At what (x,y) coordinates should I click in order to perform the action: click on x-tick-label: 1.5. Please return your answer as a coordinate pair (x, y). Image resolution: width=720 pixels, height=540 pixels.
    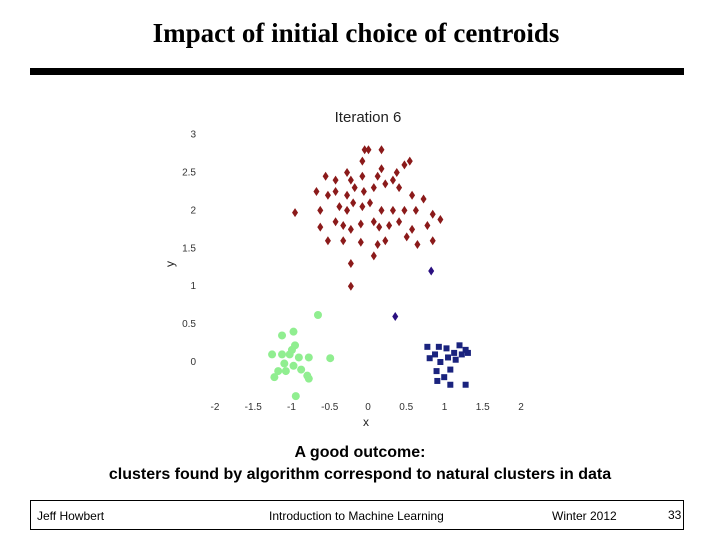
    Looking at the image, I should click on (483, 407).